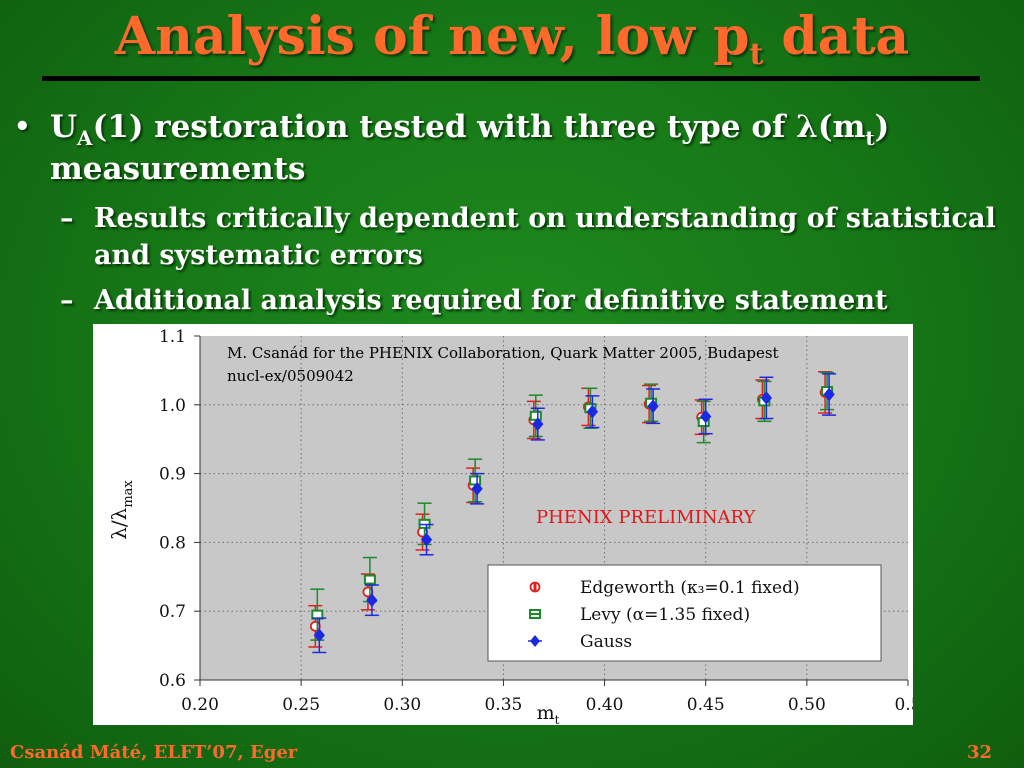 The width and height of the screenshot is (1024, 768). Describe the element at coordinates (172, 543) in the screenshot. I see `y-tick-label: 0.8` at that location.